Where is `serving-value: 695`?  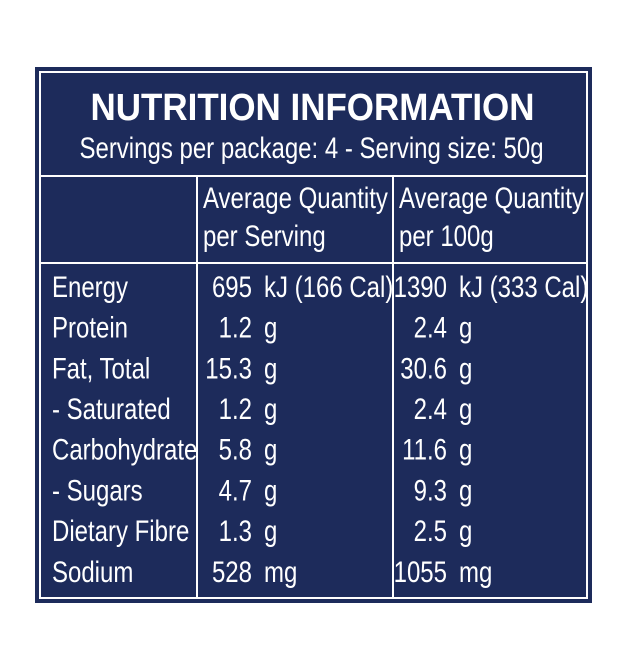 serving-value: 695 is located at coordinates (232, 286).